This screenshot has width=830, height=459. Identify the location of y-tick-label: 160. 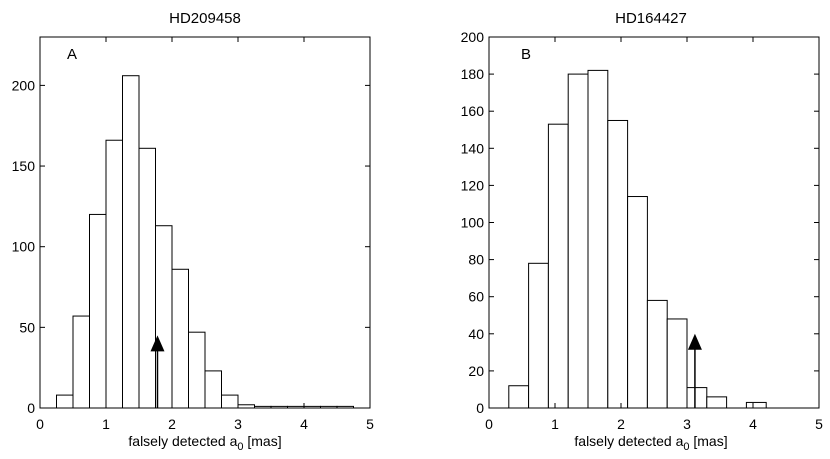
(473, 111).